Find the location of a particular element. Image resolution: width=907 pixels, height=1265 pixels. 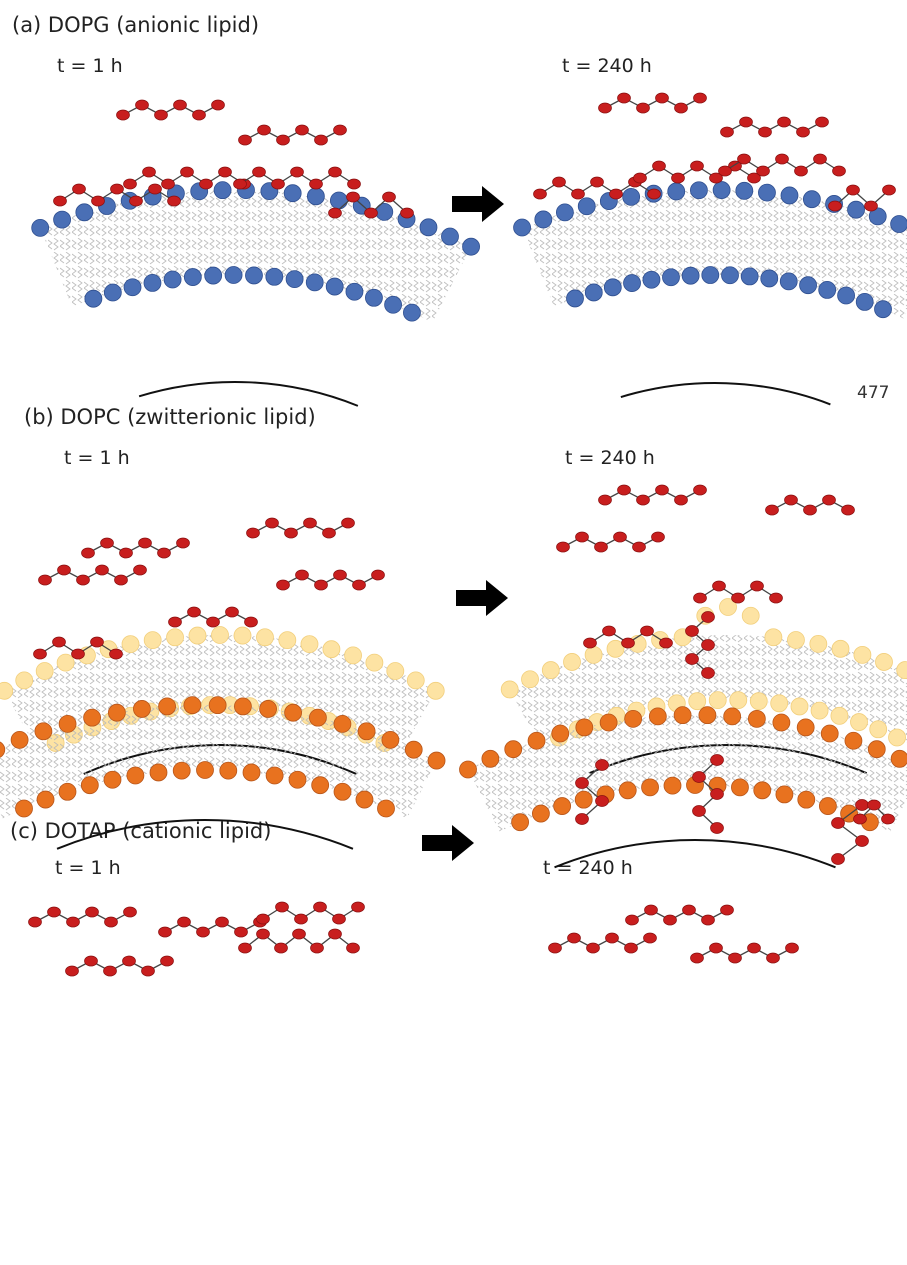

lipid-tails is located at coordinates (708, 690).